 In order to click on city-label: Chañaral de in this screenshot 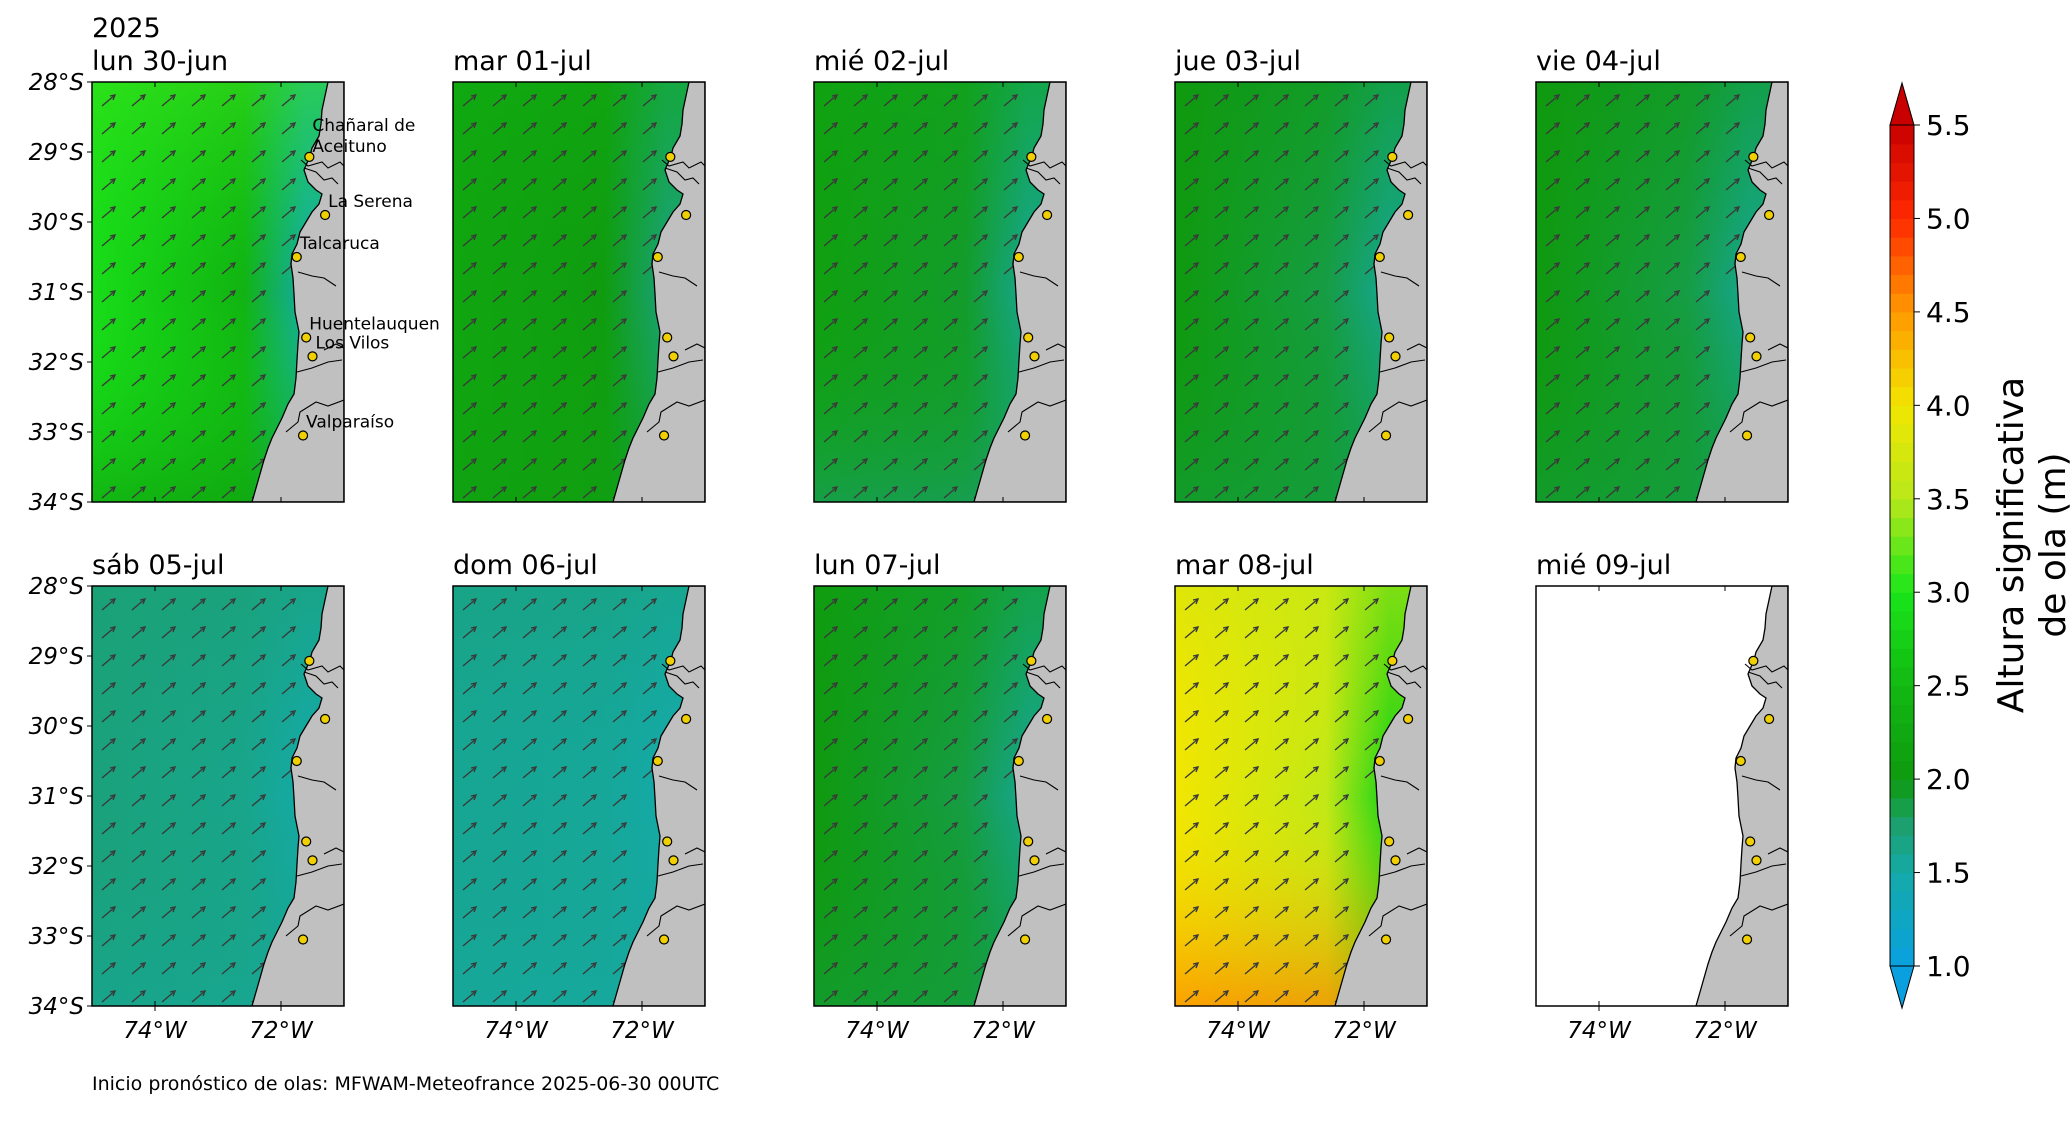, I will do `click(363, 126)`.